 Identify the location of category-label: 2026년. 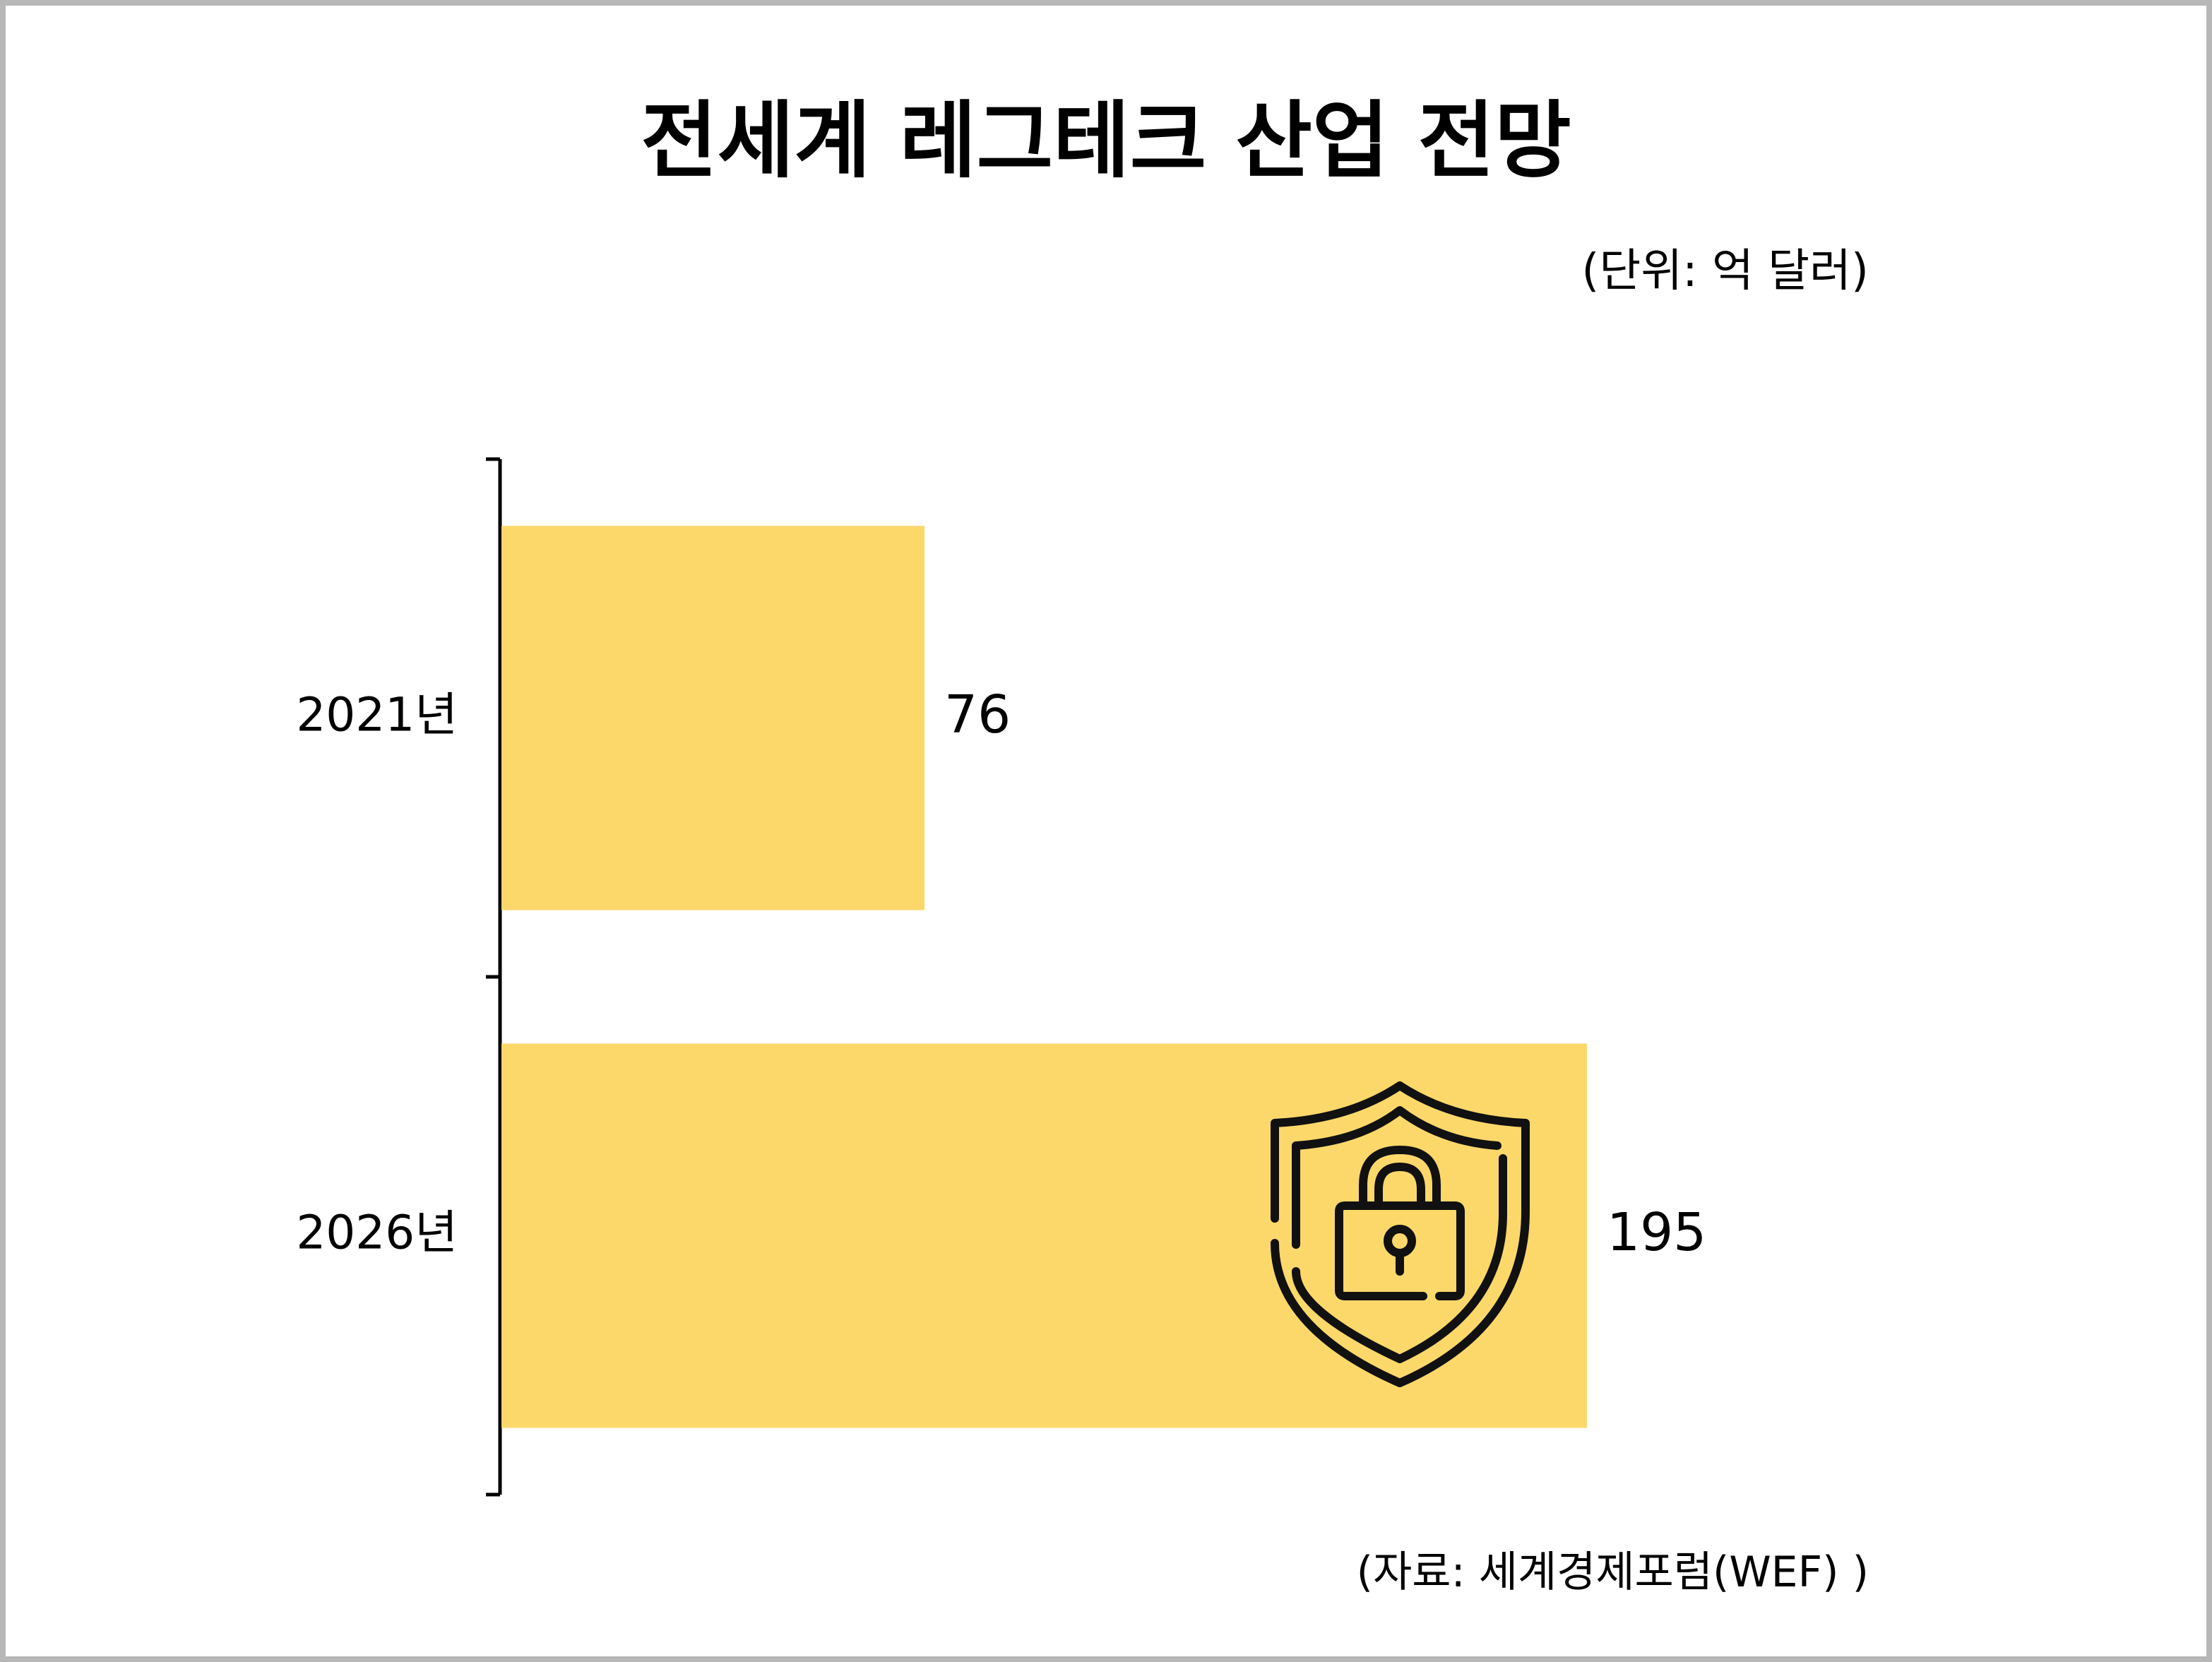
(377, 1233).